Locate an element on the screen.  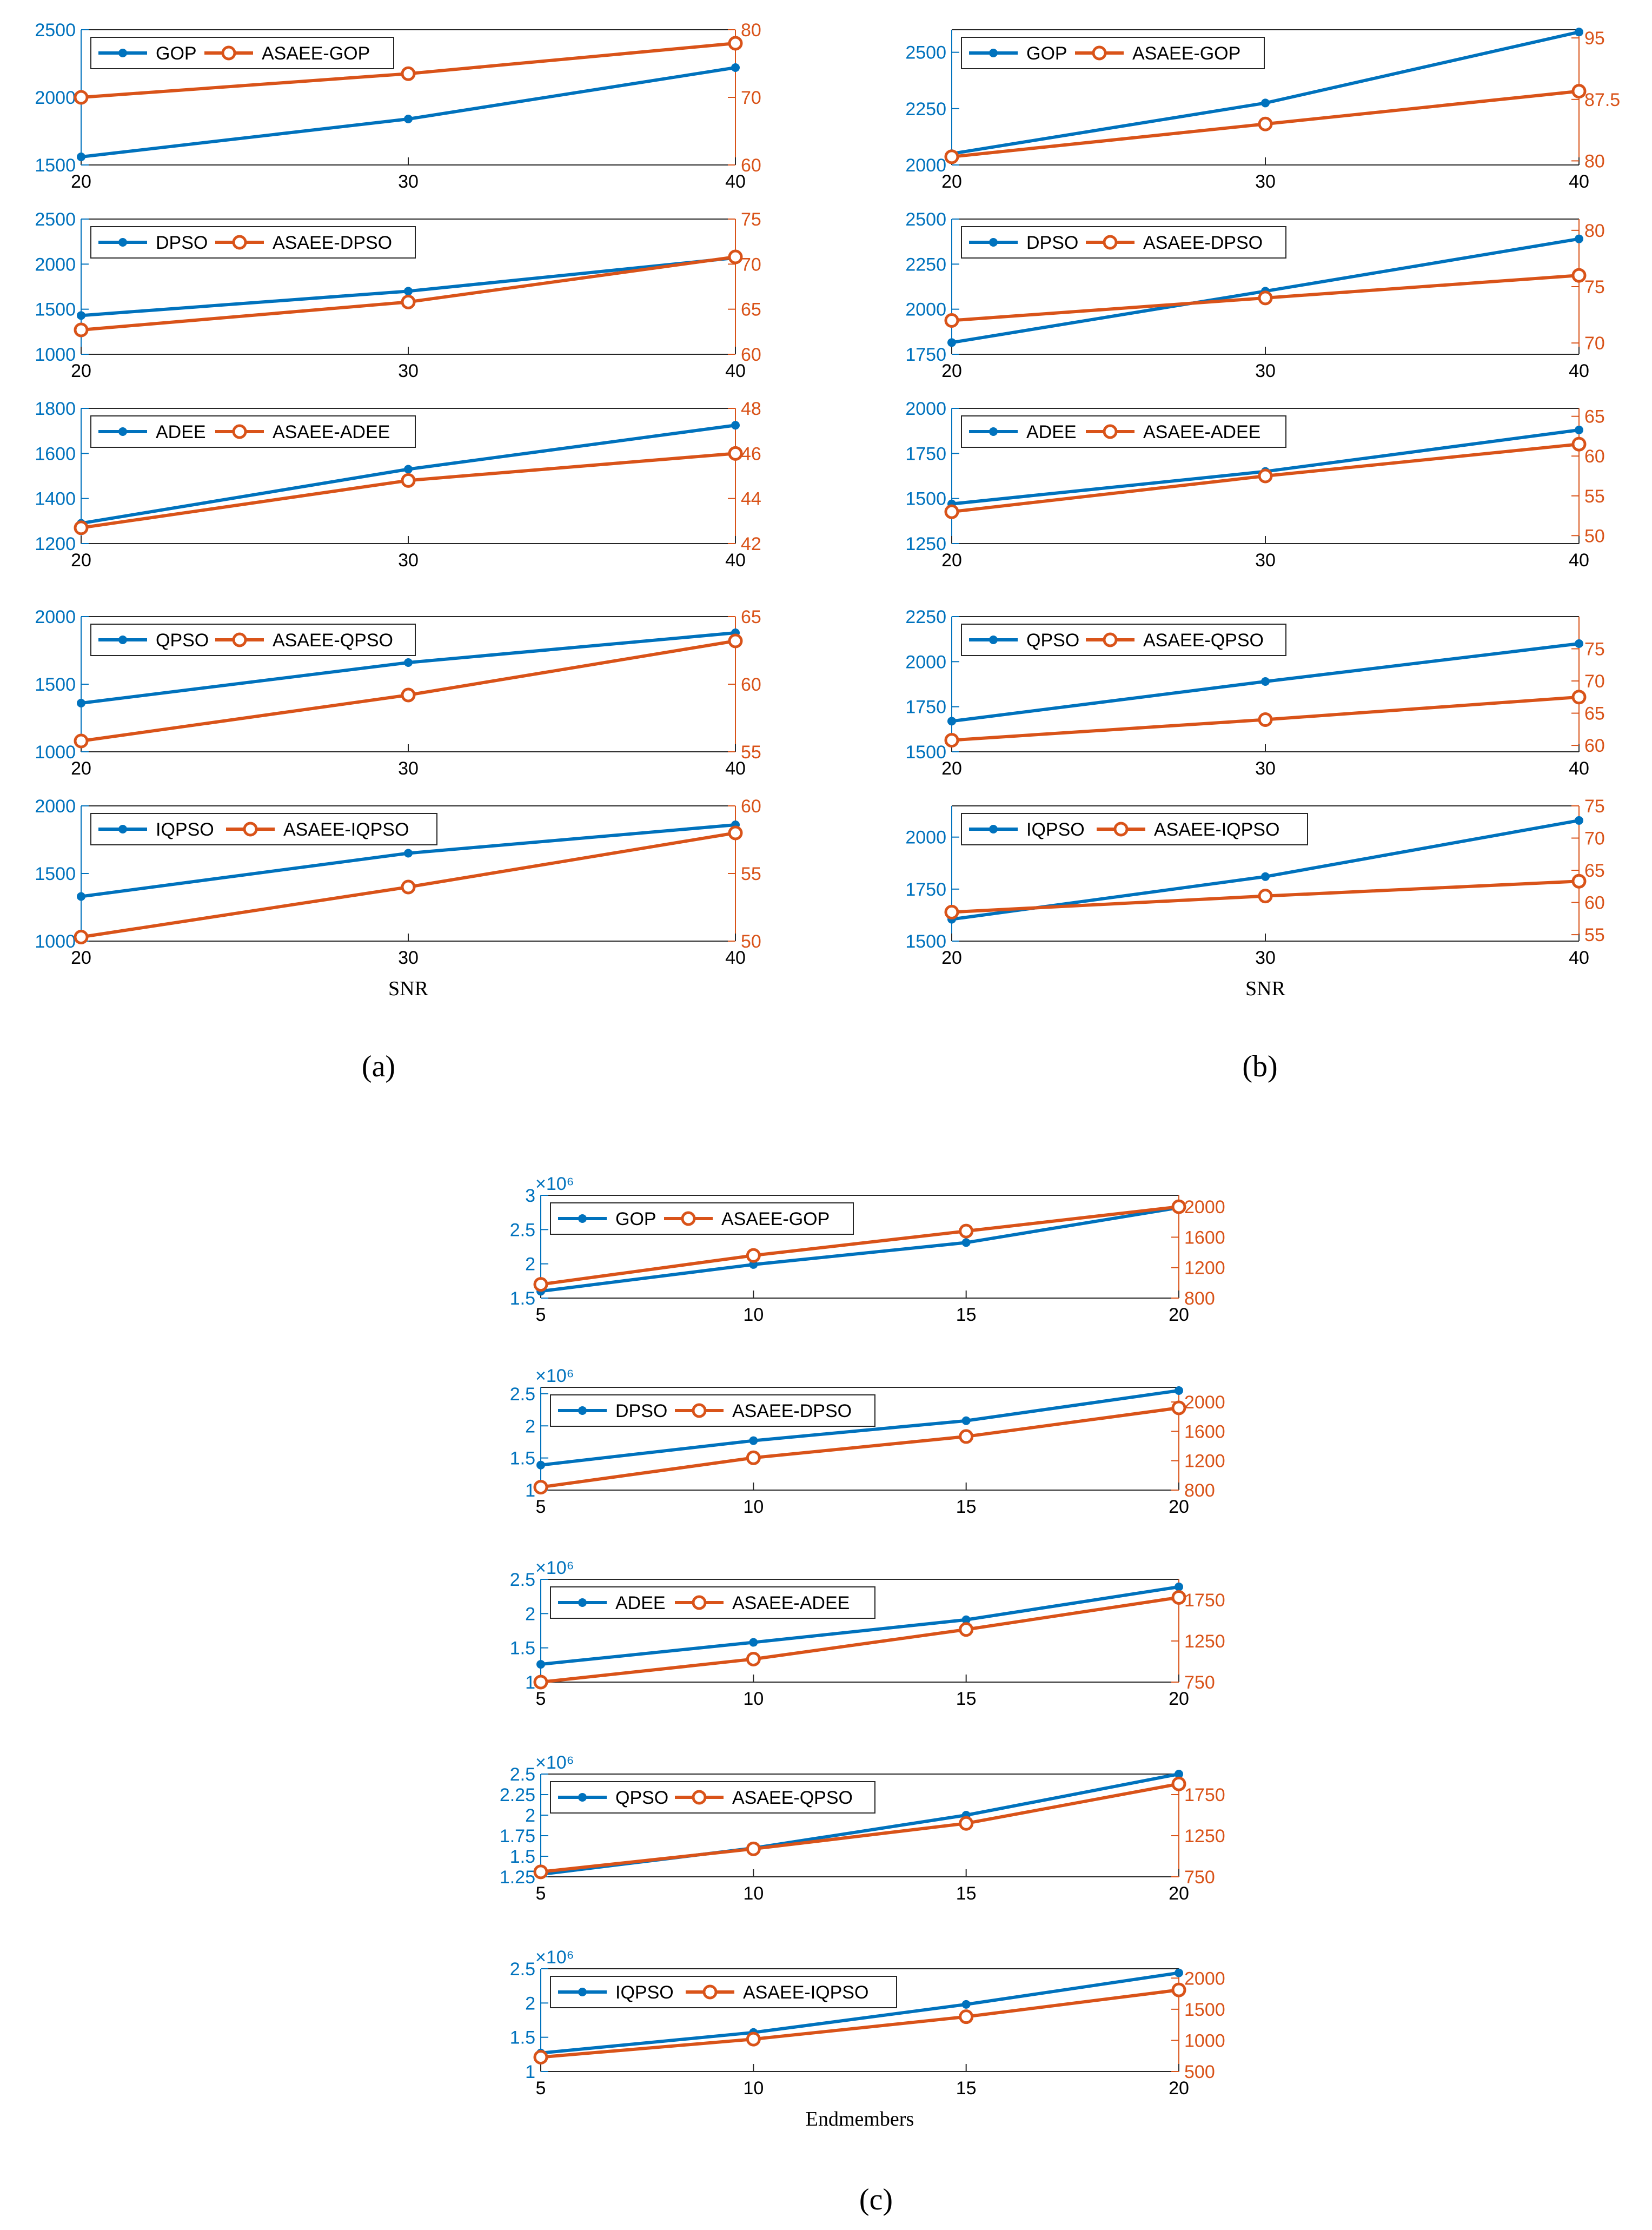
marker-iqpso is located at coordinates (81, 897).